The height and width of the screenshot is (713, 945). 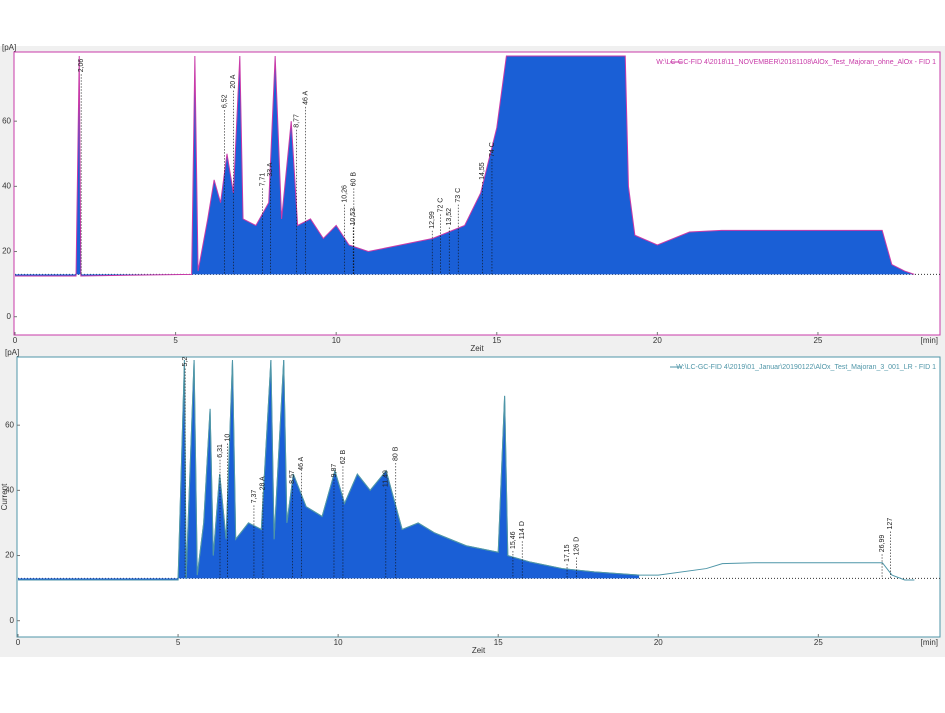 What do you see at coordinates (81, 66) in the screenshot?
I see `peak-label: 2,06` at bounding box center [81, 66].